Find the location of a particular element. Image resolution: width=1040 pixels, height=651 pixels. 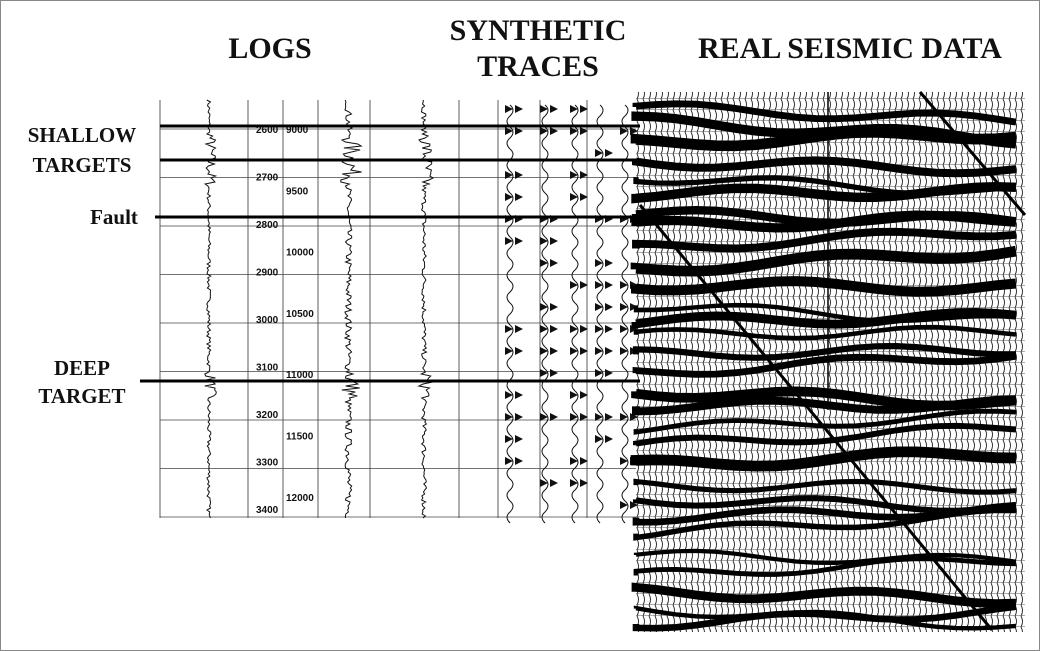

depth-label: 11500 is located at coordinates (300, 437).